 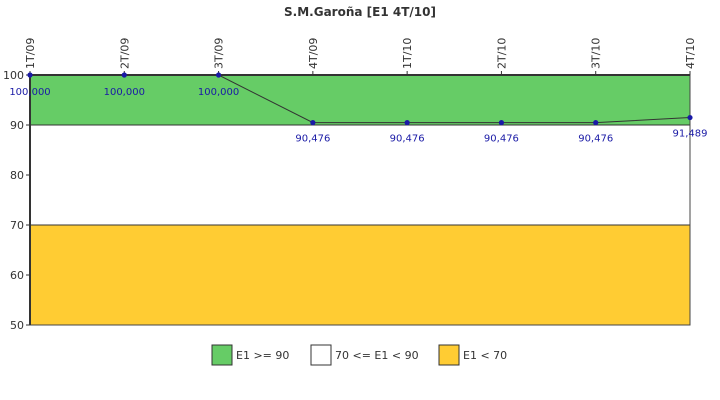 I want to click on x-tick-label: 1T/09, so click(x=30, y=53).